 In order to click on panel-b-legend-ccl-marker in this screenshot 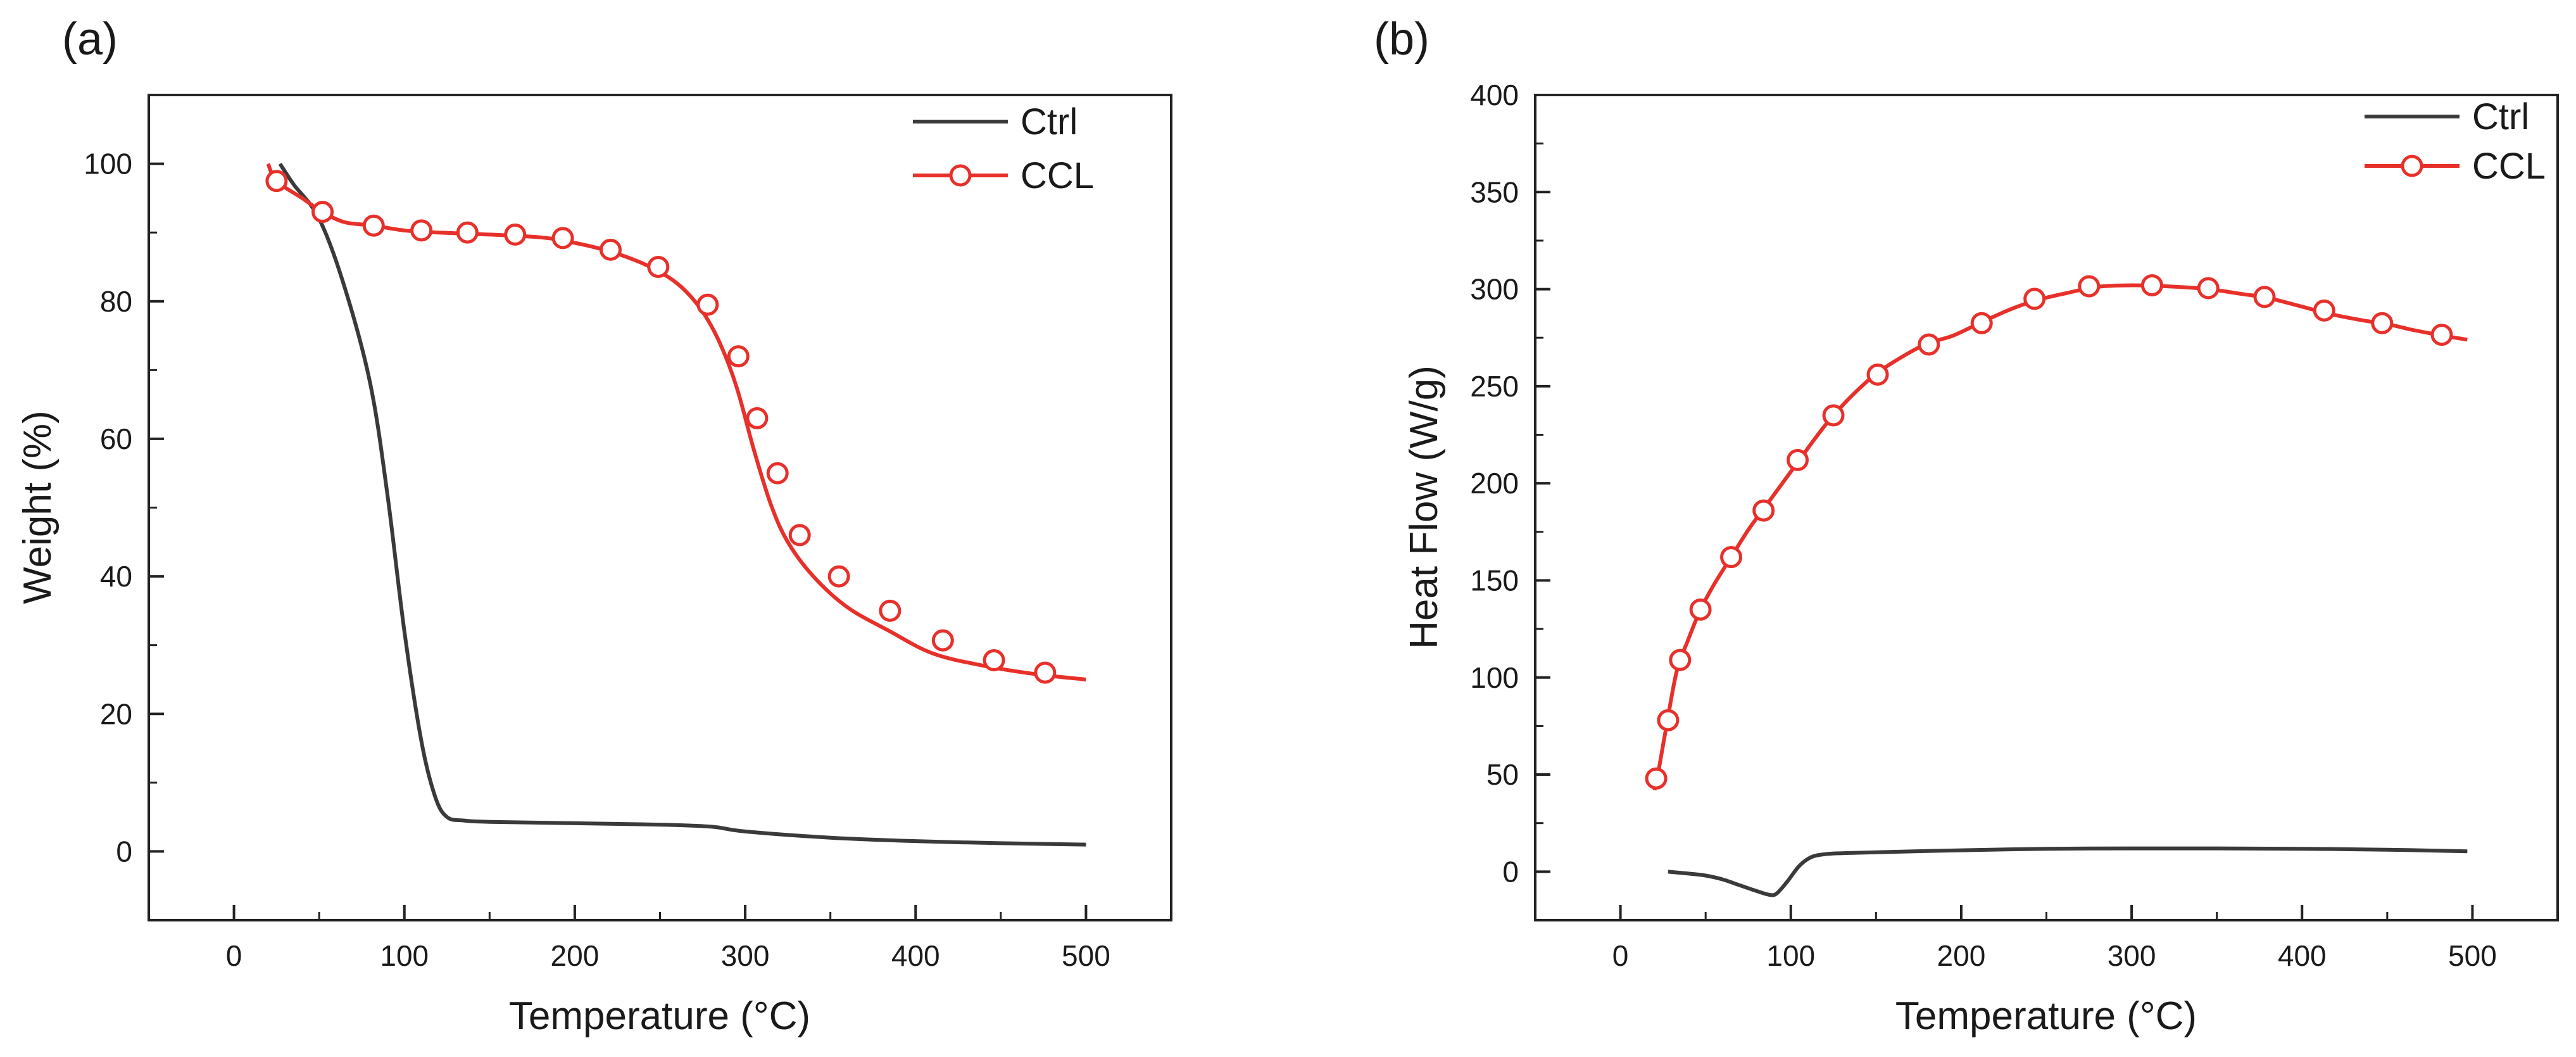, I will do `click(2412, 166)`.